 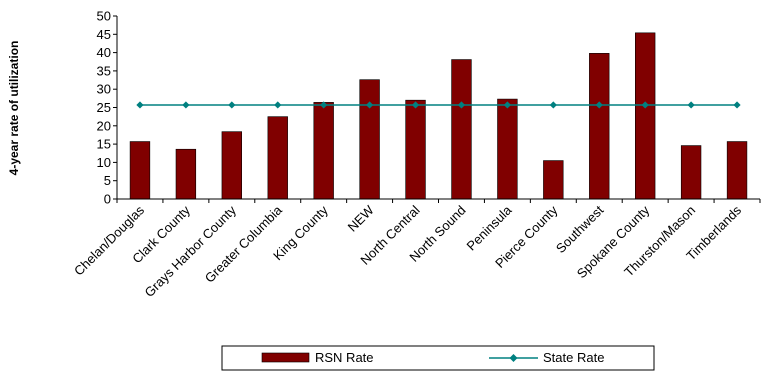 What do you see at coordinates (344, 357) in the screenshot?
I see `legend-label-rsn-rate: RSN Rate` at bounding box center [344, 357].